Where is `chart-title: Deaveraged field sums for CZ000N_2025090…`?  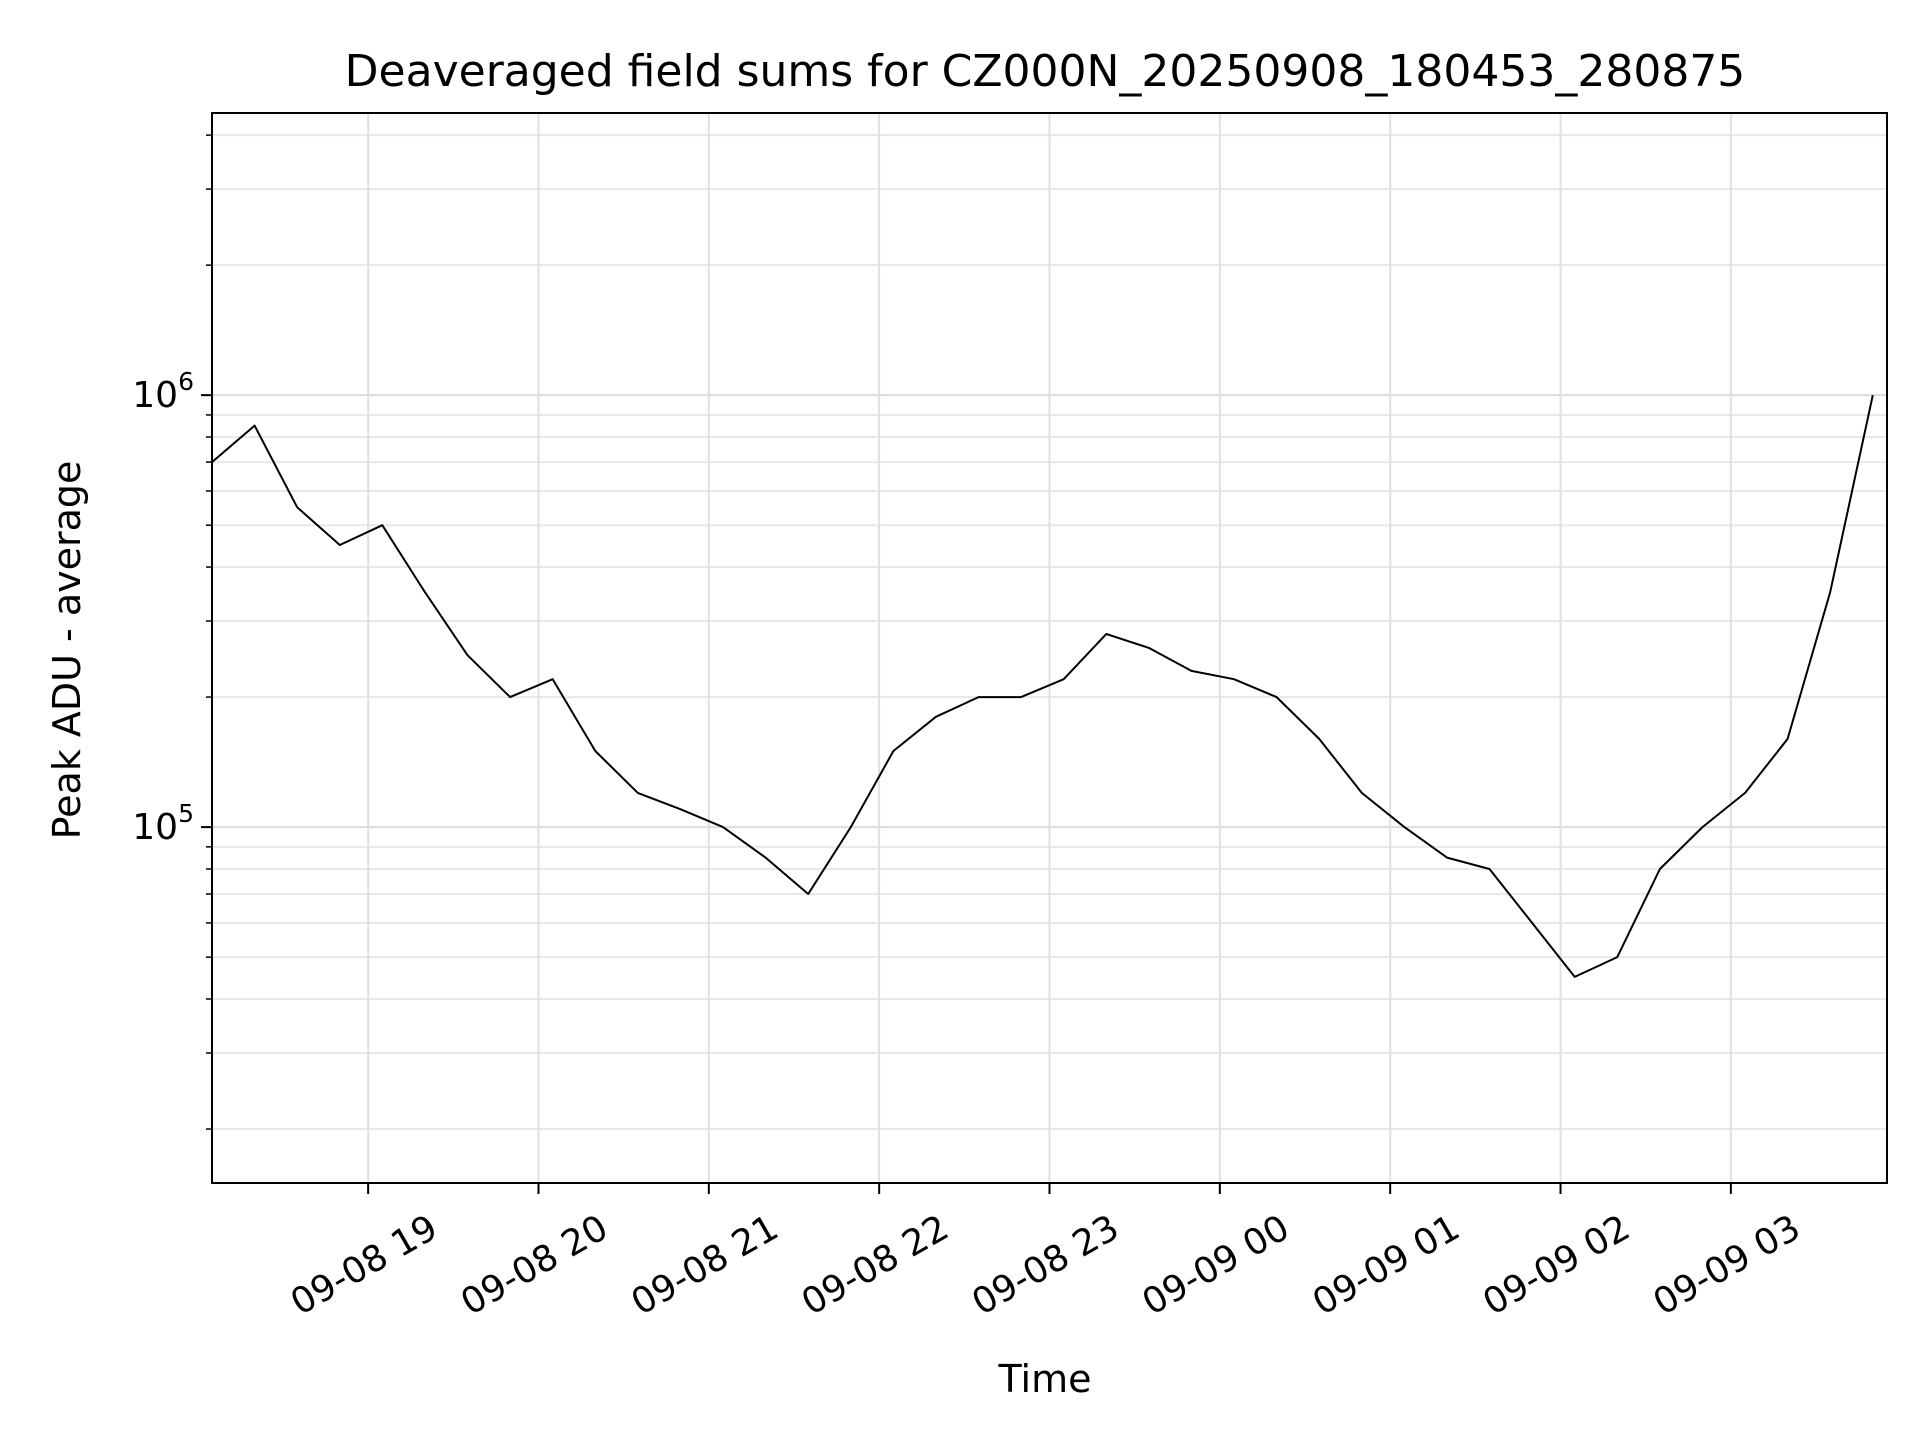
chart-title: Deaveraged field sums for CZ000N_2025090… is located at coordinates (1045, 71).